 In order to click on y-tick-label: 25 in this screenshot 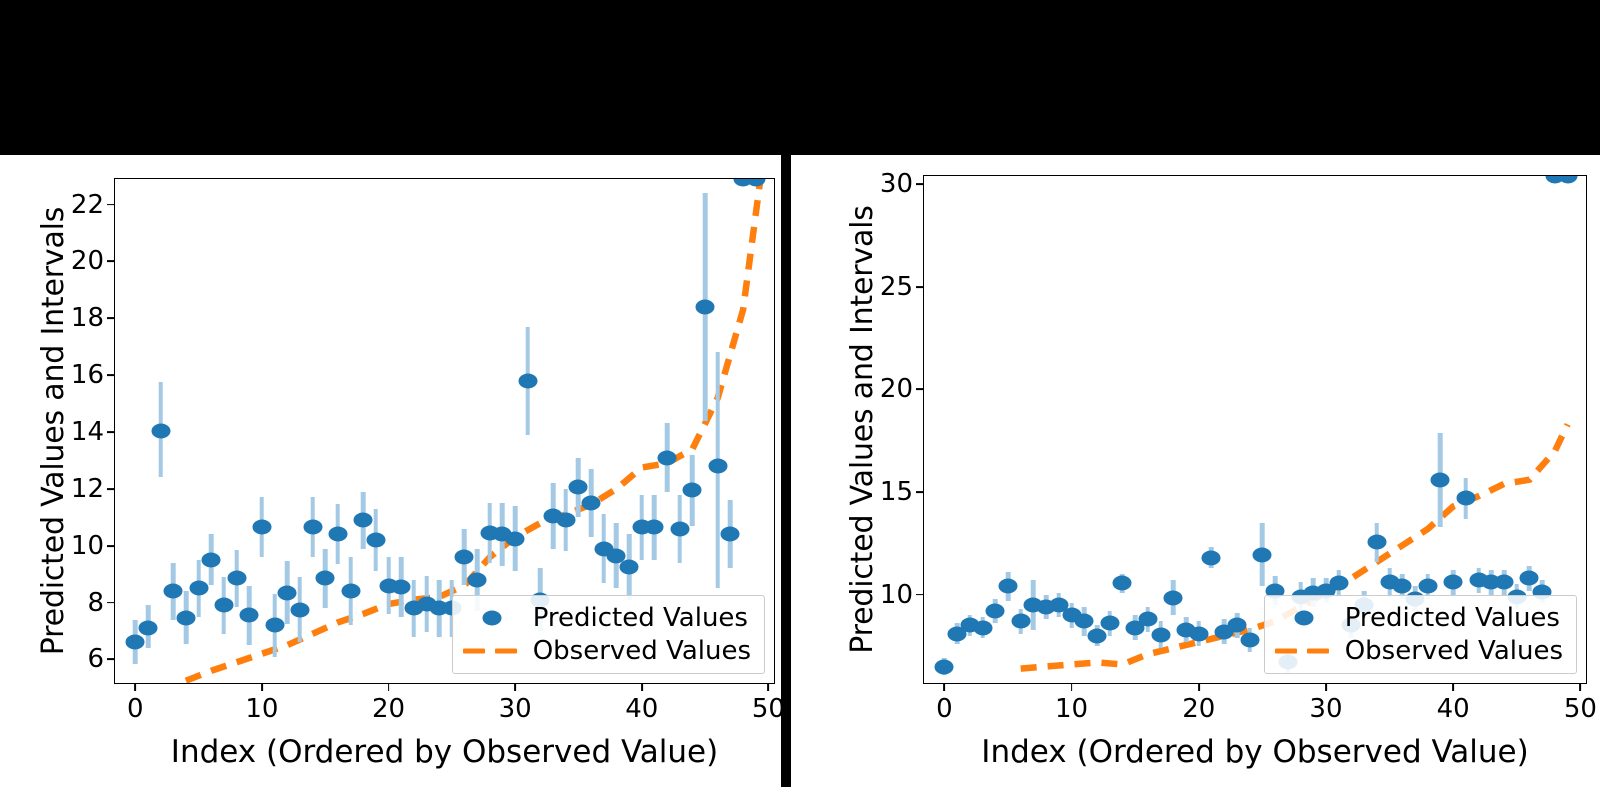, I will do `click(896, 286)`.